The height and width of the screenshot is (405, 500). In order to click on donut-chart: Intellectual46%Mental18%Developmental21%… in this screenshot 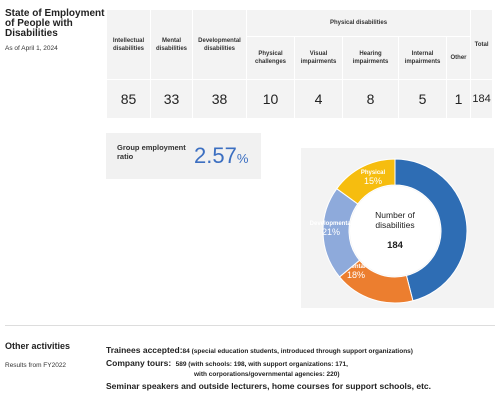, I will do `click(389, 231)`.